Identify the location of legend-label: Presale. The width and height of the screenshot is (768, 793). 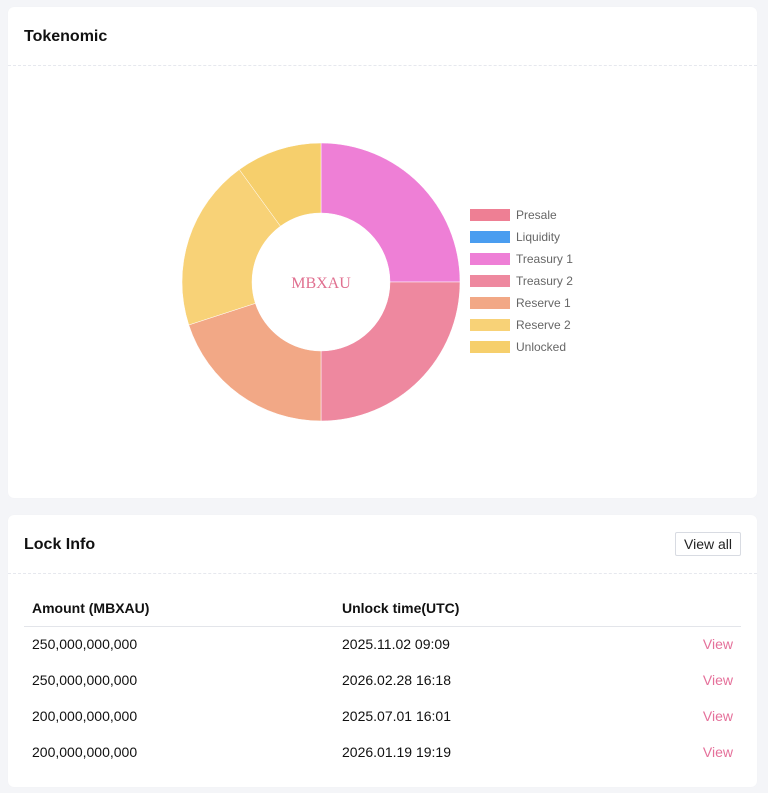
(536, 215).